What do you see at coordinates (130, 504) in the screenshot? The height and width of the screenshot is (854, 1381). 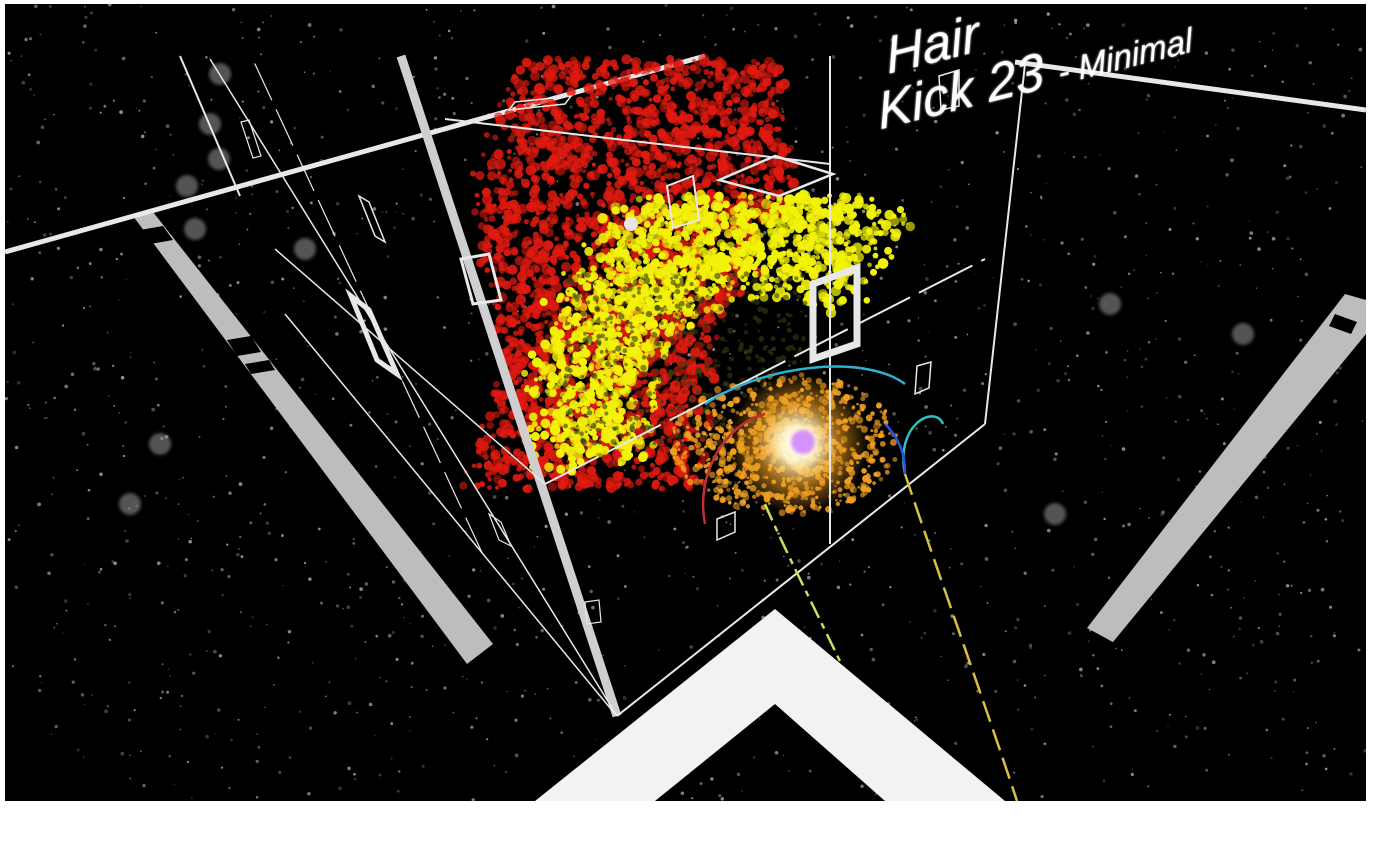 I see `bokeh-star` at bounding box center [130, 504].